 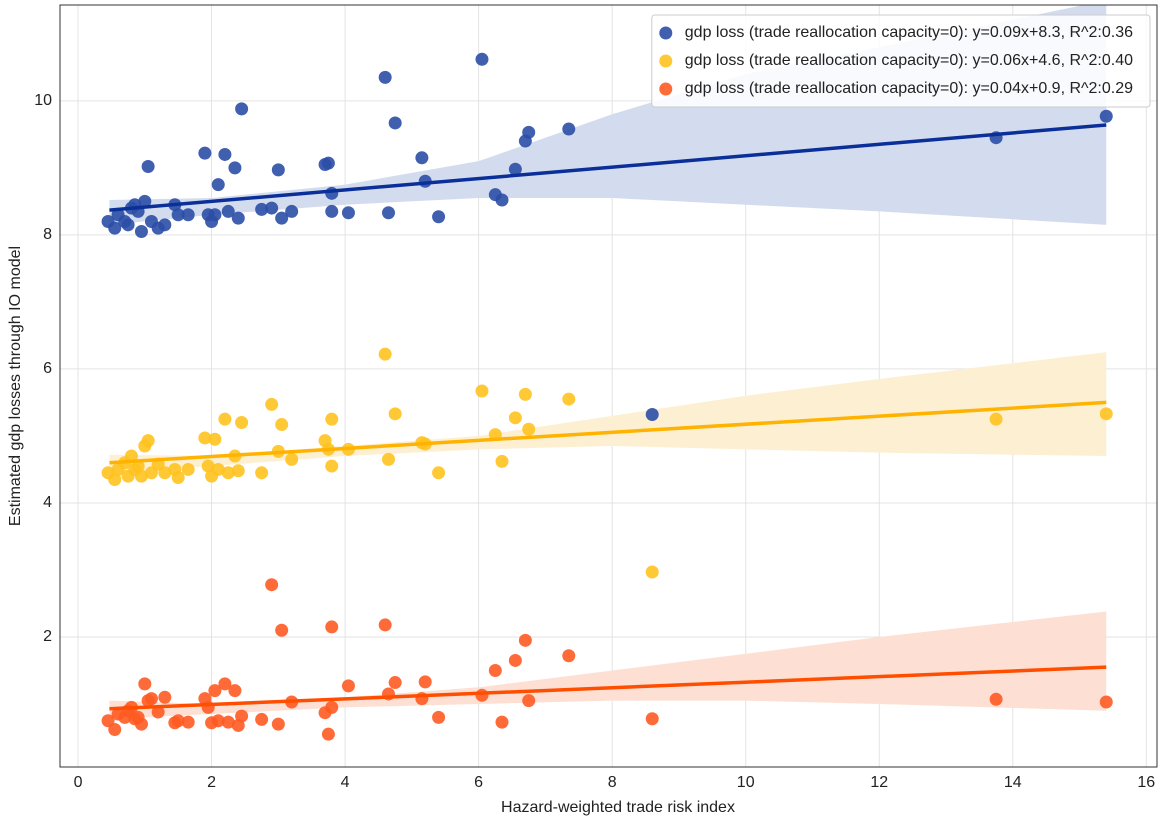 I want to click on x-tick-label: 0, so click(x=78, y=782).